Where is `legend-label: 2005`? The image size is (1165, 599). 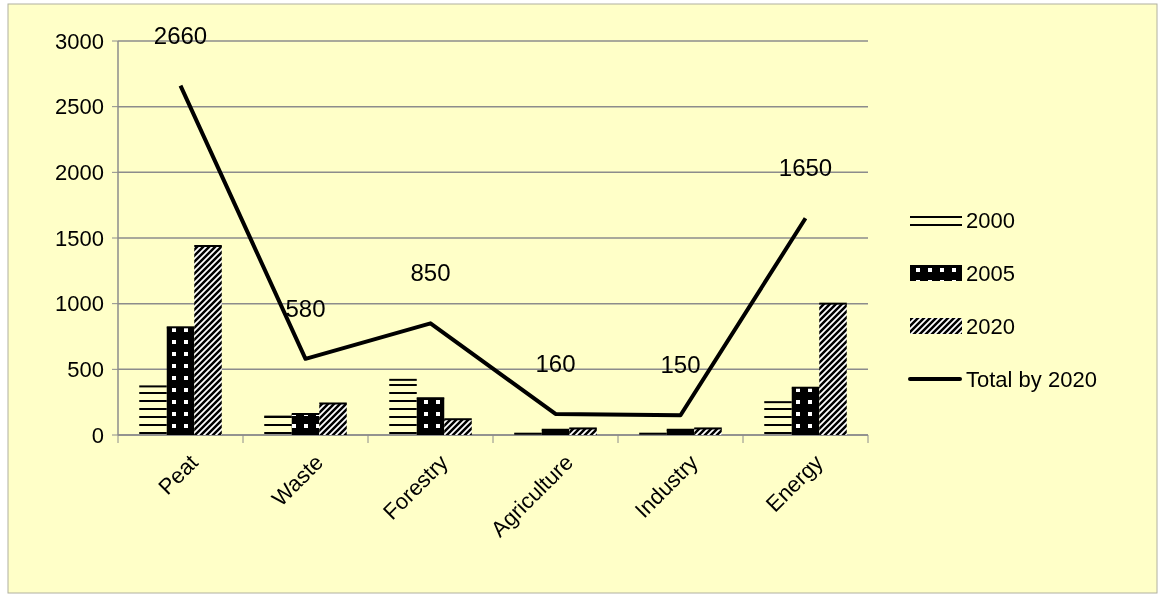 legend-label: 2005 is located at coordinates (990, 273).